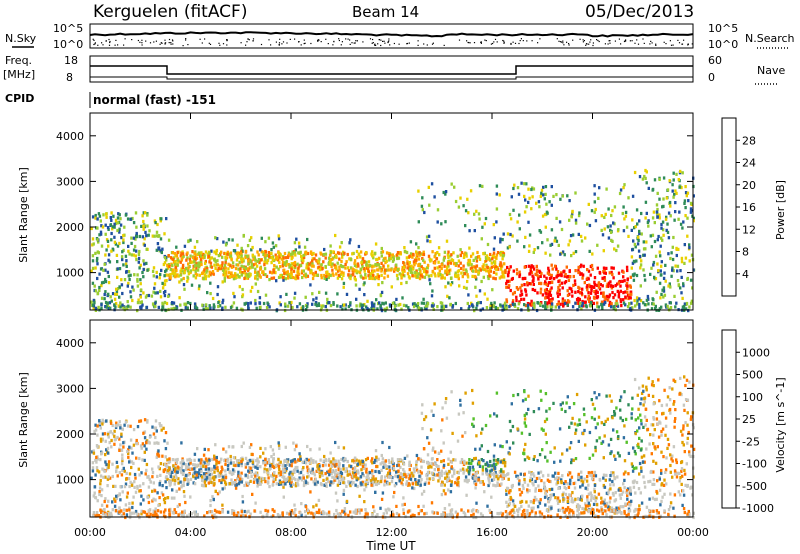  I want to click on cpid-label: CPID, so click(19, 98).